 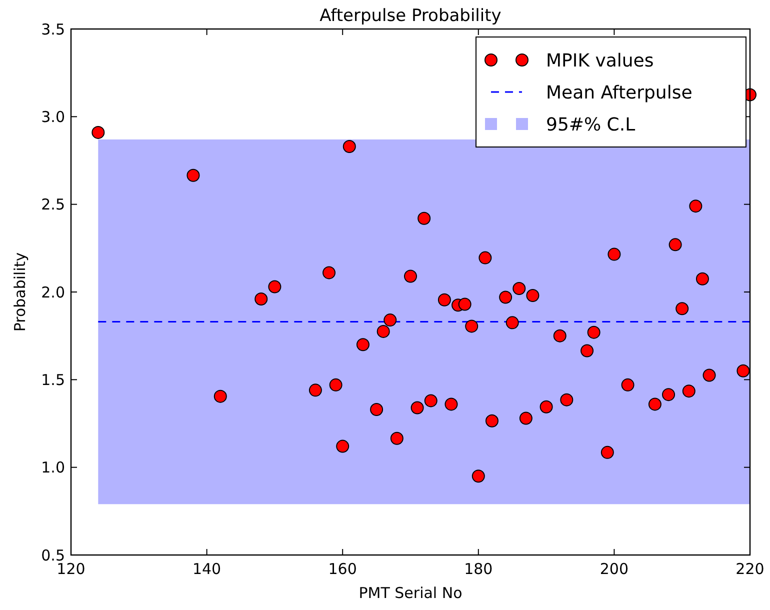 I want to click on y-tick-label: 1.0, so click(x=53, y=467).